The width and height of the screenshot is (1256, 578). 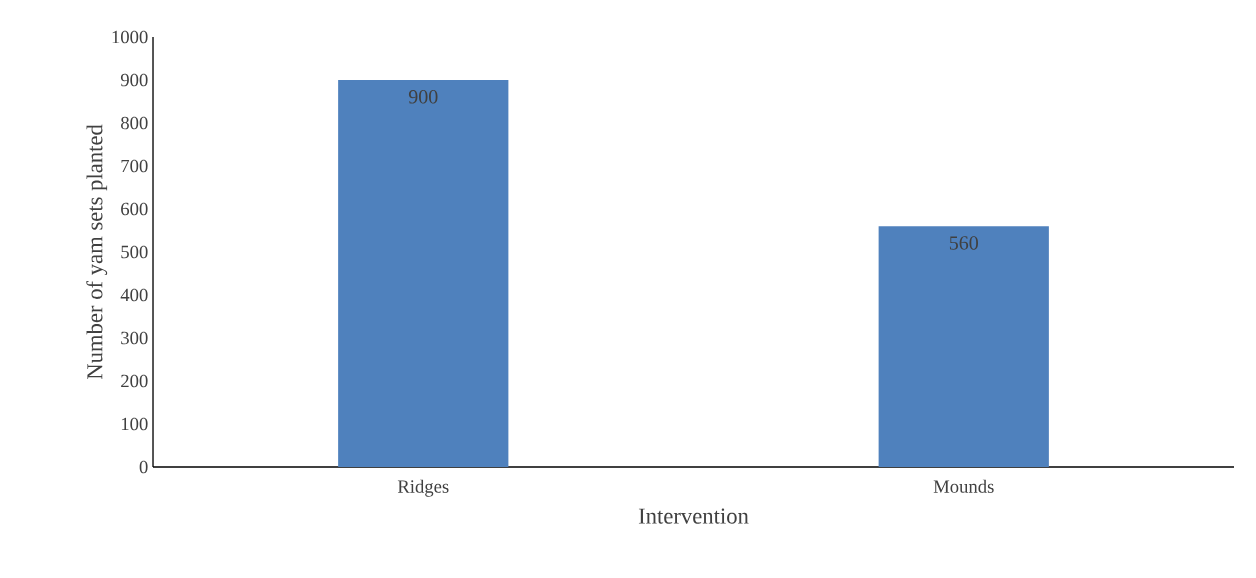 I want to click on y-tick-label: 300, so click(x=134, y=338).